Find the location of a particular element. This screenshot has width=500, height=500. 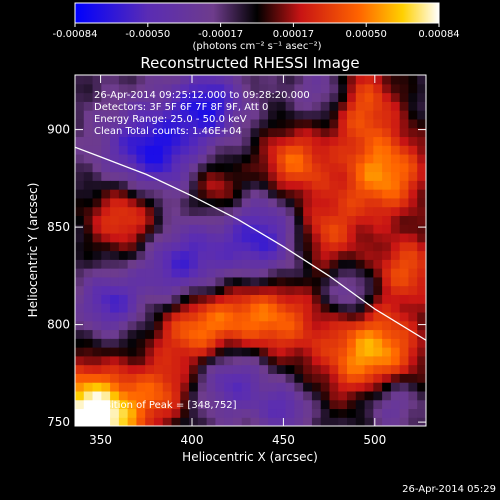

plot-timestamp: 26-Apr-2014 05:29 is located at coordinates (449, 489).